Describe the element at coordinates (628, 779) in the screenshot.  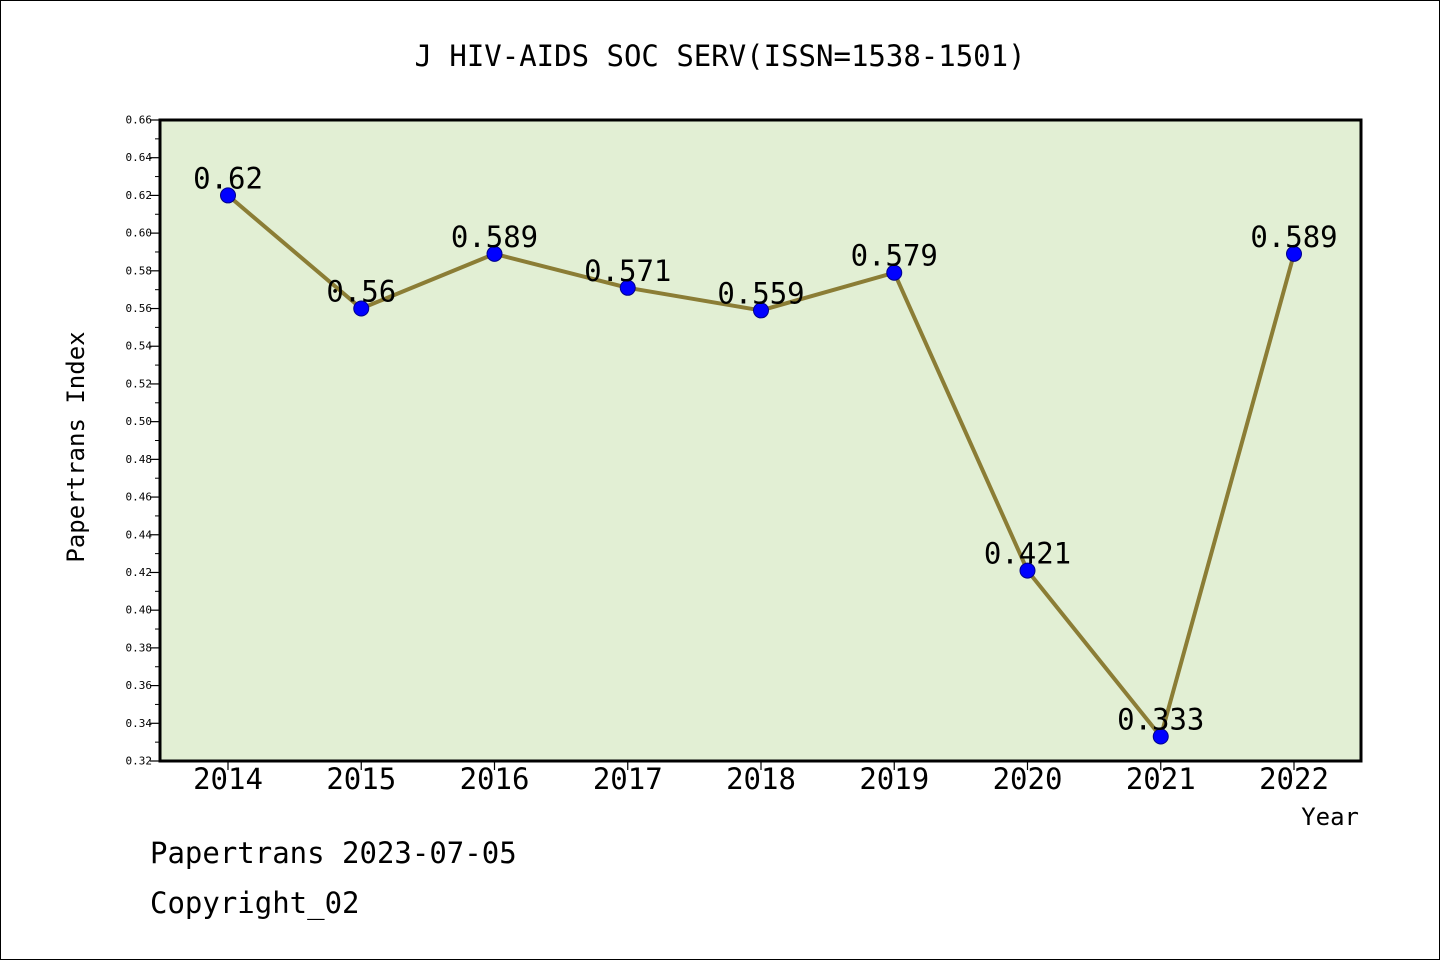
I see `x-tick-label: 2017` at that location.